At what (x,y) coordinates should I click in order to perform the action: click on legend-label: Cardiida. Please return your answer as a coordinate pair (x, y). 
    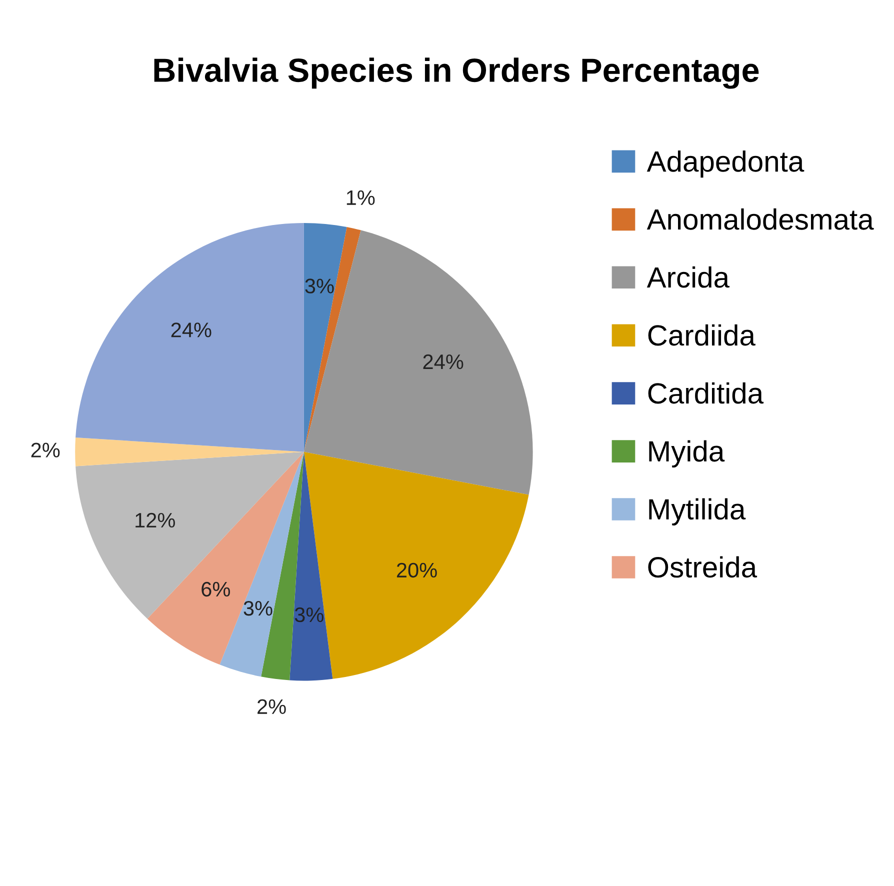
    Looking at the image, I should click on (702, 335).